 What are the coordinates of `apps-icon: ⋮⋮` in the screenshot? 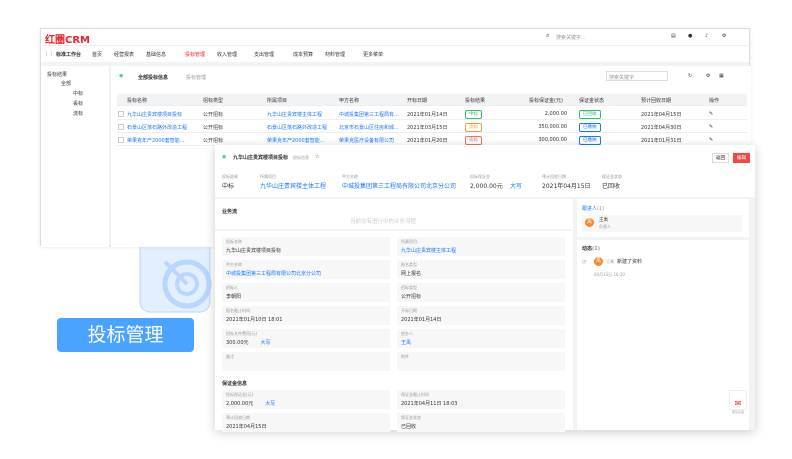 It's located at (49, 54).